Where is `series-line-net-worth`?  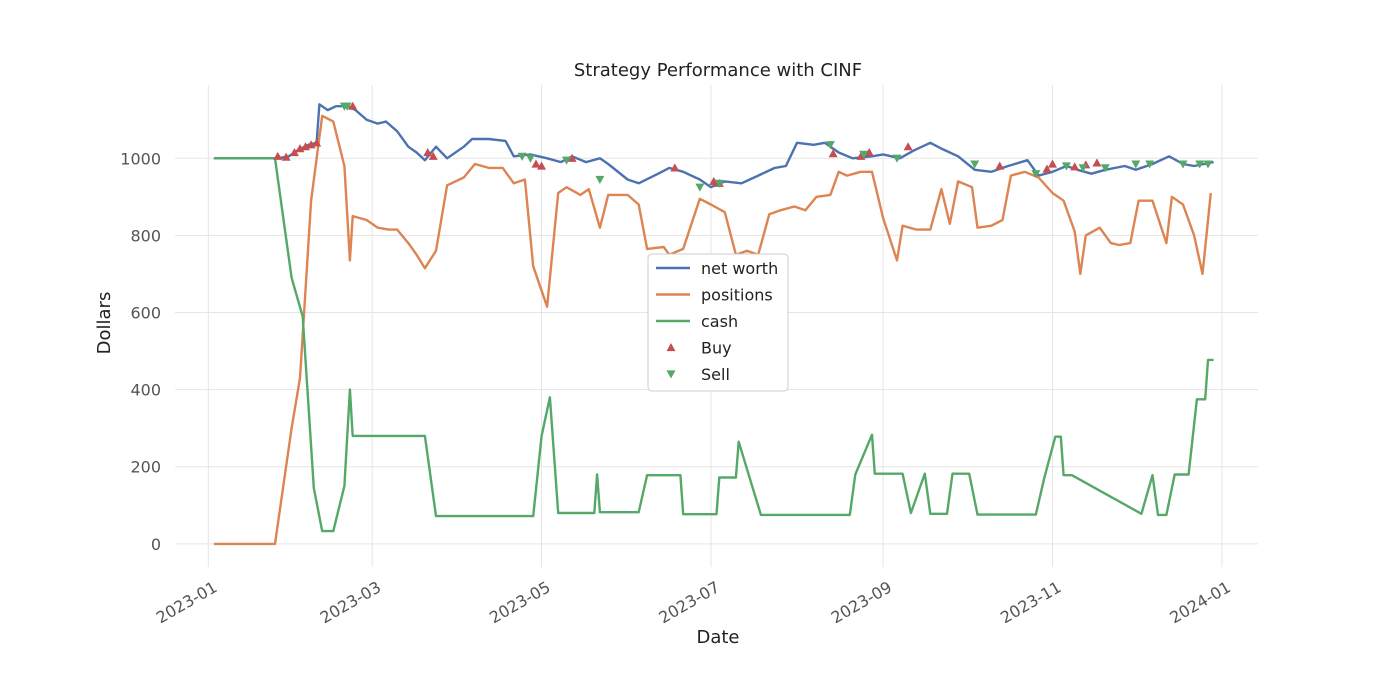 series-line-net-worth is located at coordinates (713, 146).